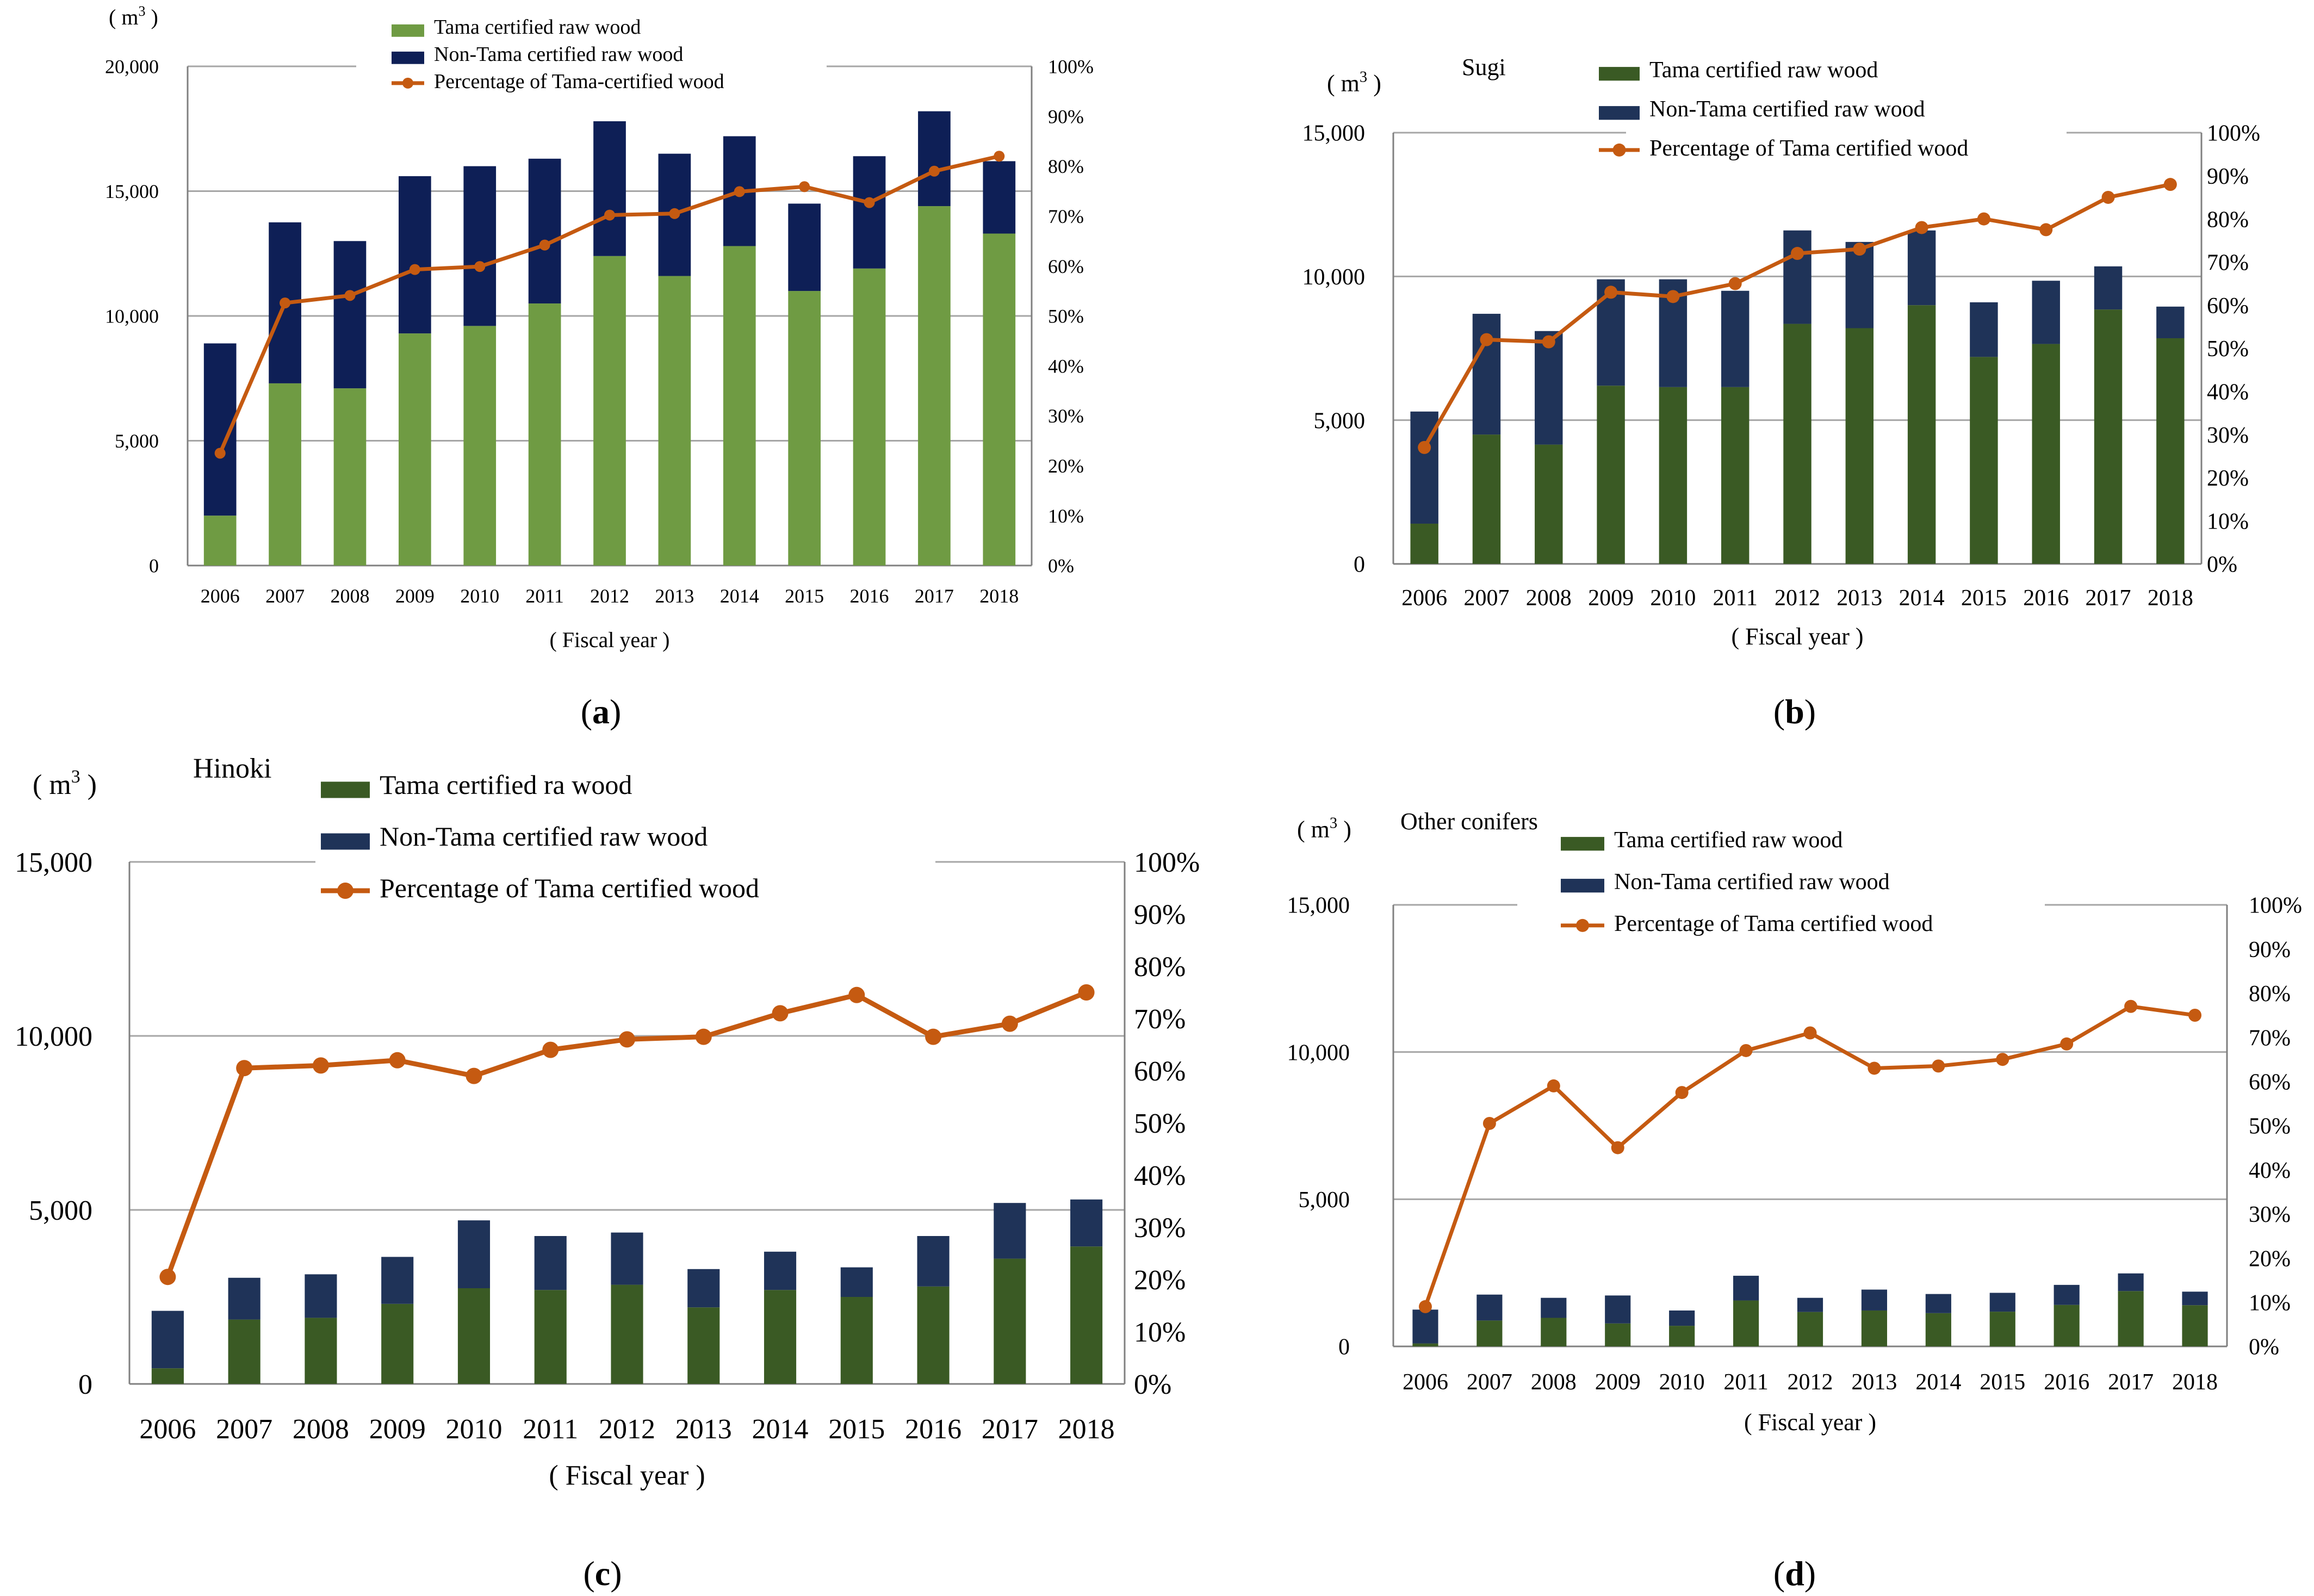 The height and width of the screenshot is (1596, 2314). Describe the element at coordinates (579, 82) in the screenshot. I see `legend-label: Percentage of Tama-certified wood` at that location.